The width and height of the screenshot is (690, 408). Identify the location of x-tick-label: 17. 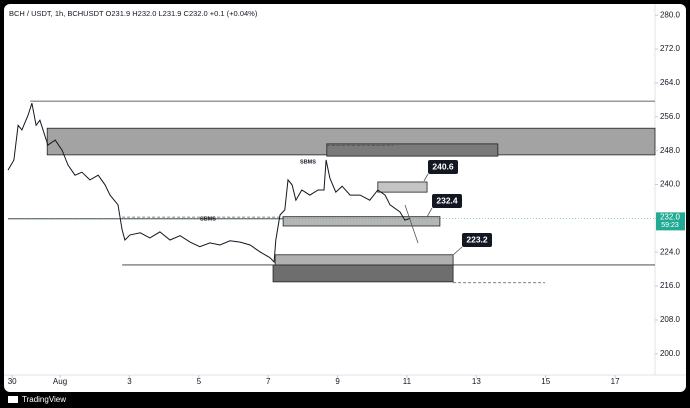
(615, 381).